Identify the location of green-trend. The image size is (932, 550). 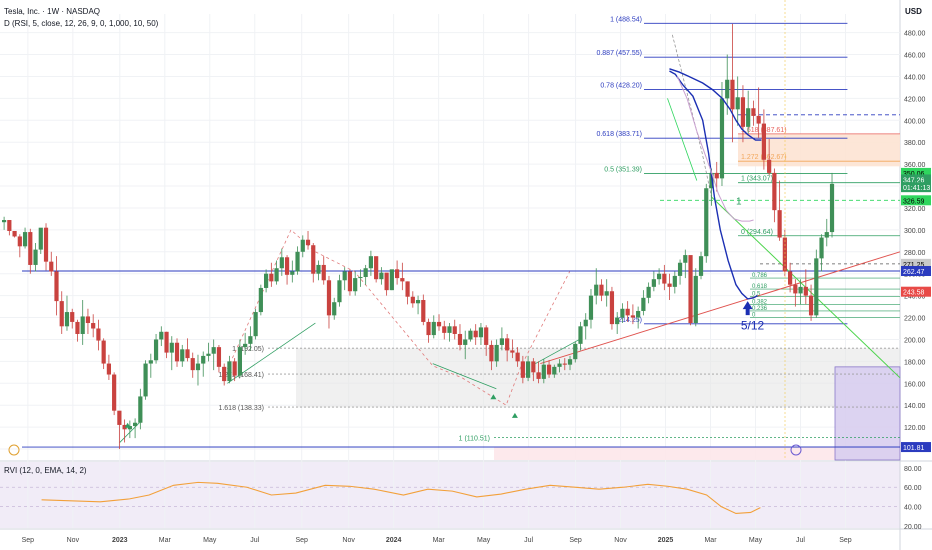
(271, 353).